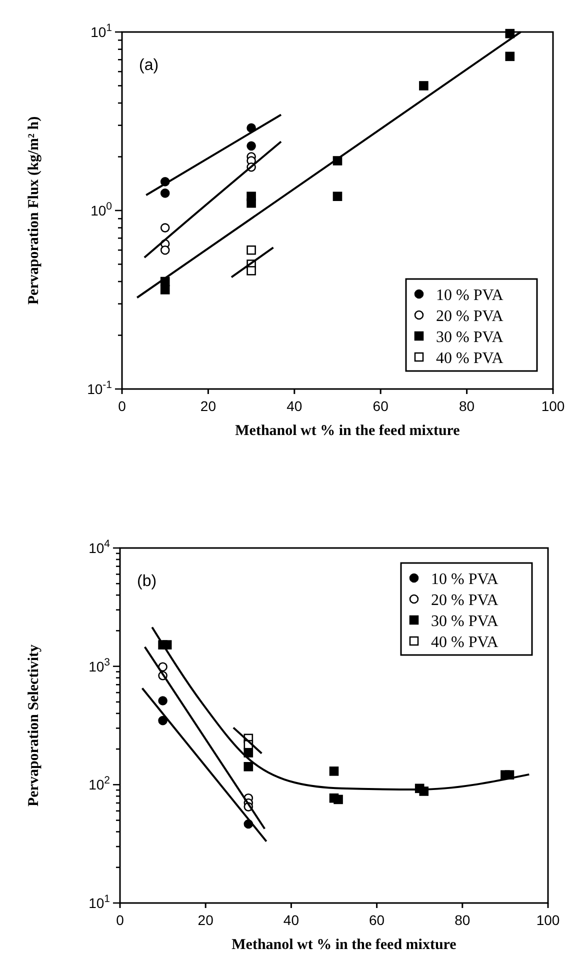  I want to click on y-tick-label: 10$^{-1}$, so click(99, 388).